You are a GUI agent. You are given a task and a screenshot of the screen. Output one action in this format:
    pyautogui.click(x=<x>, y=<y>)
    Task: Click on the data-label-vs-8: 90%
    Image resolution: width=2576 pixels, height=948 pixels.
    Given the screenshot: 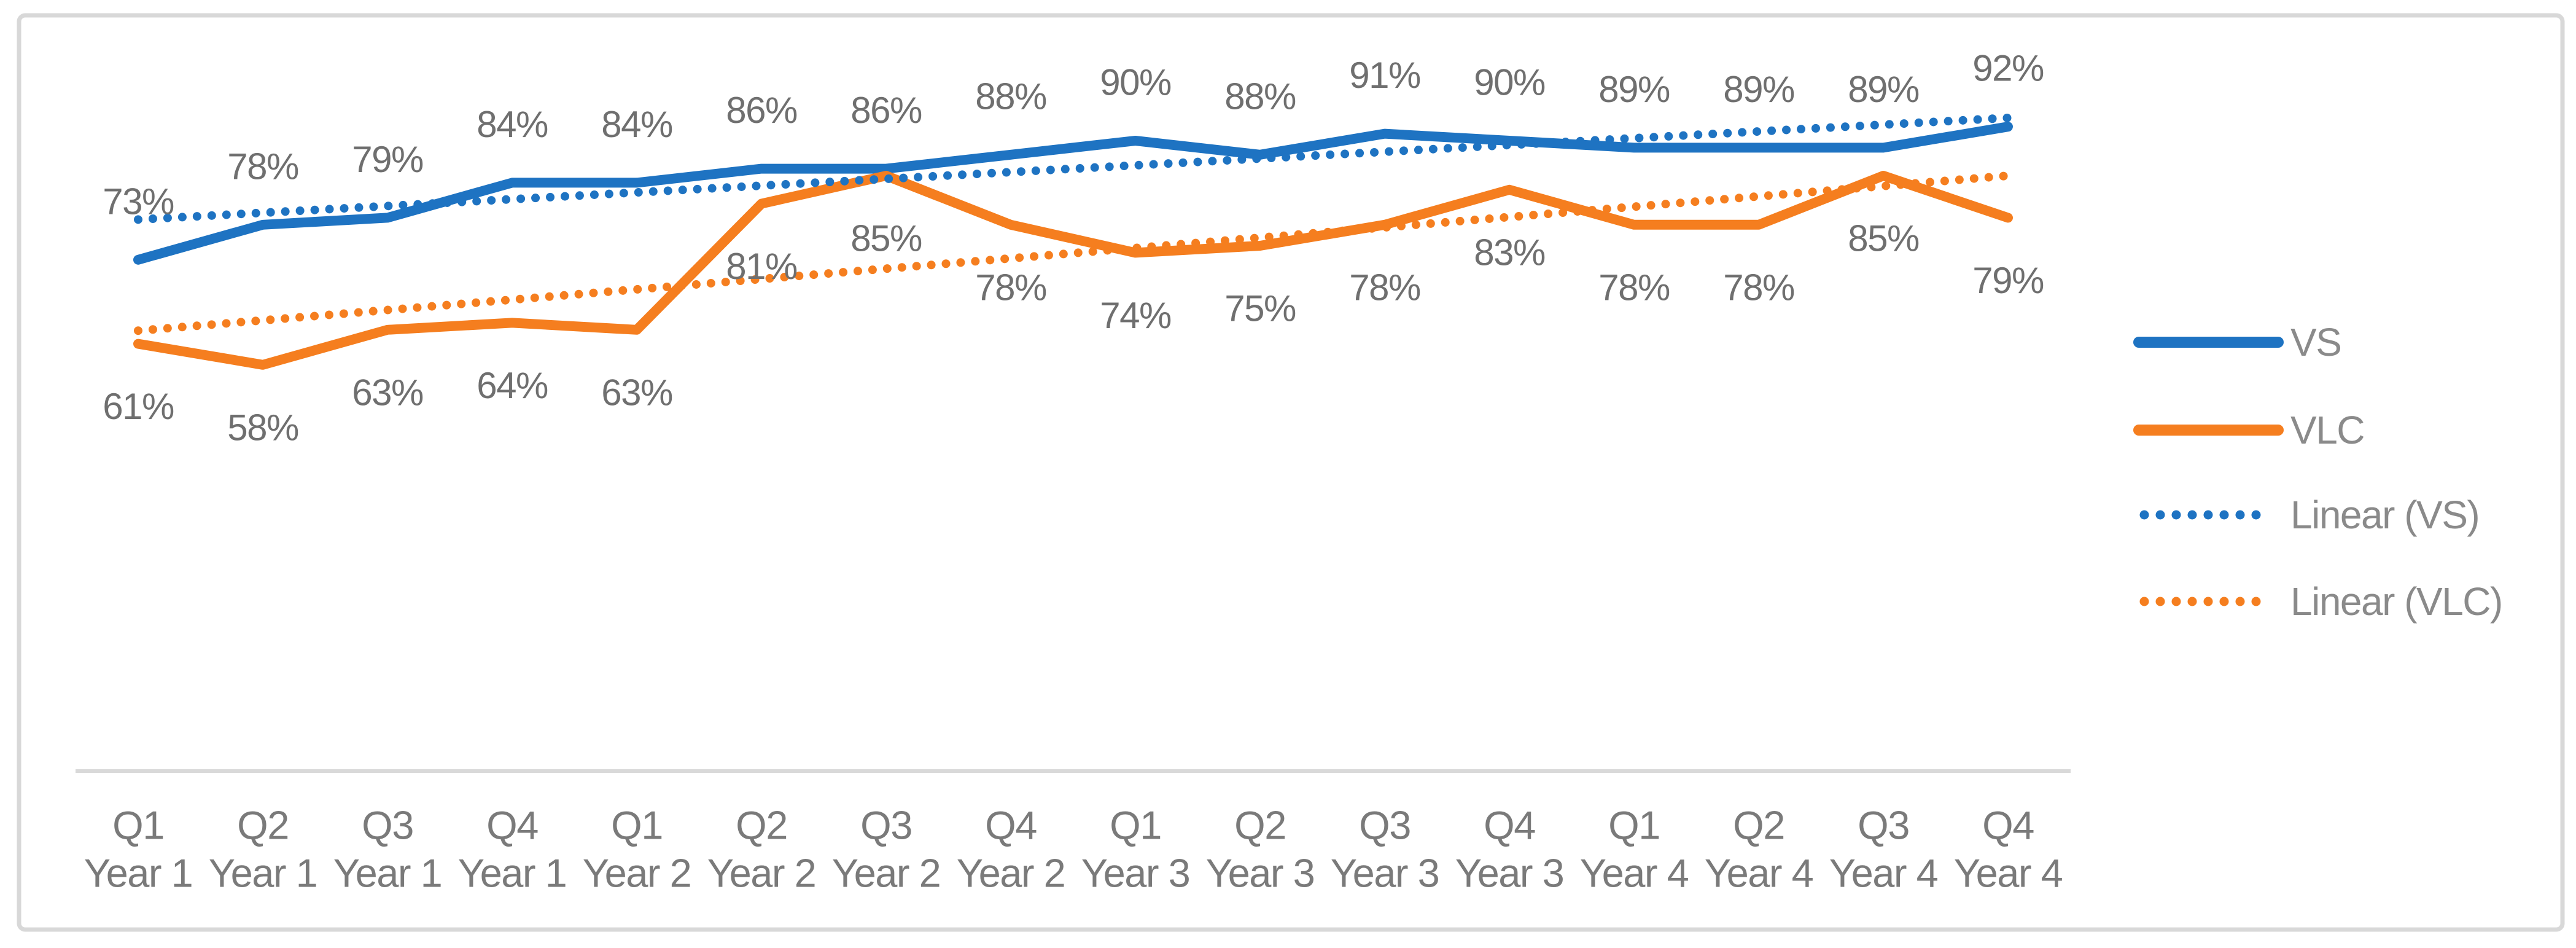 What is the action you would take?
    pyautogui.click(x=1135, y=82)
    